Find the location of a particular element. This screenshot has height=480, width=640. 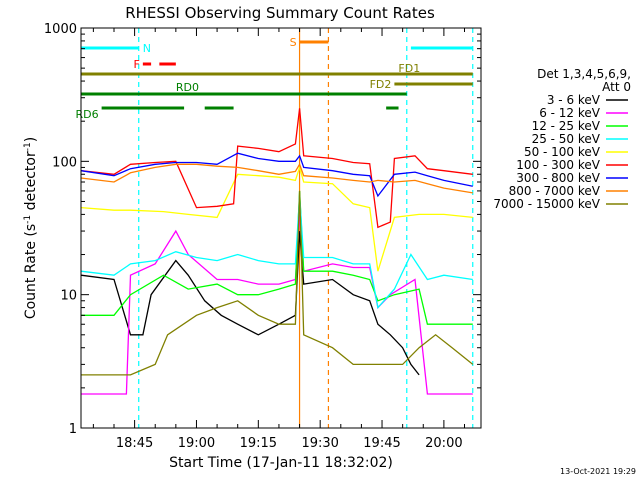

x-tick-label: 19:30 is located at coordinates (319, 443).